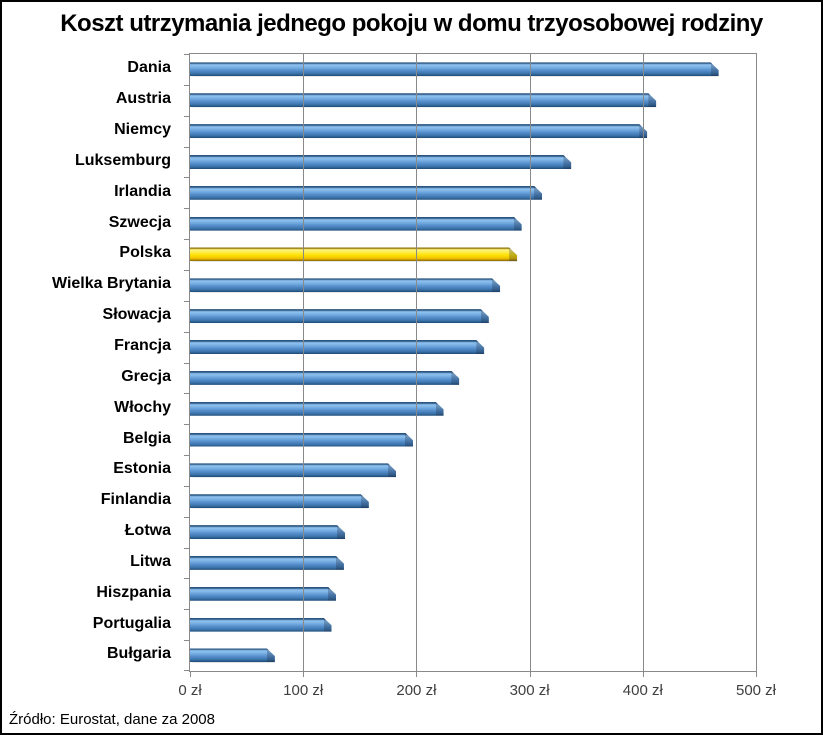  Describe the element at coordinates (263, 594) in the screenshot. I see `bar-hiszpania` at that location.